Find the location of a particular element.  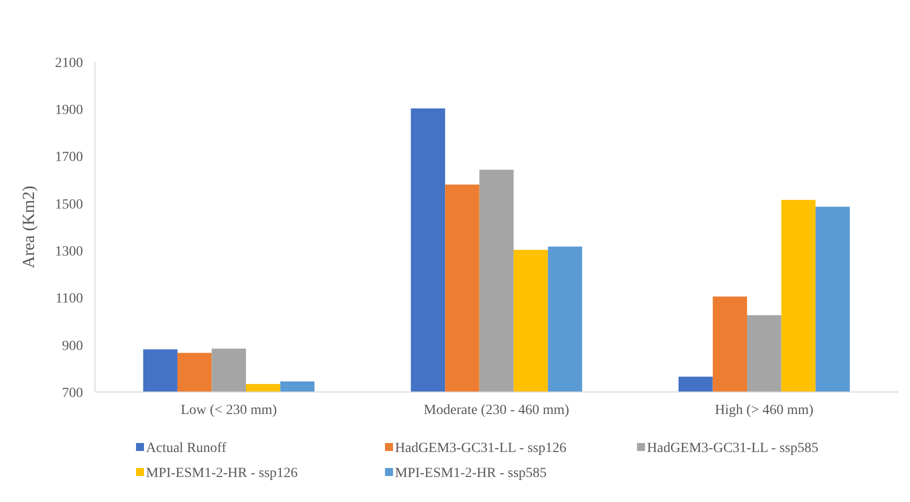

y-tick-label: 900 is located at coordinates (72, 346).